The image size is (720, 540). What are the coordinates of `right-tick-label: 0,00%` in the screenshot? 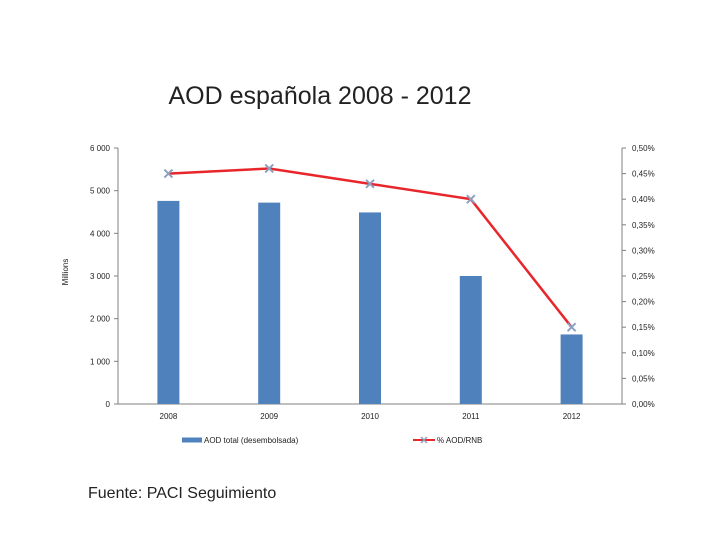 It's located at (643, 404).